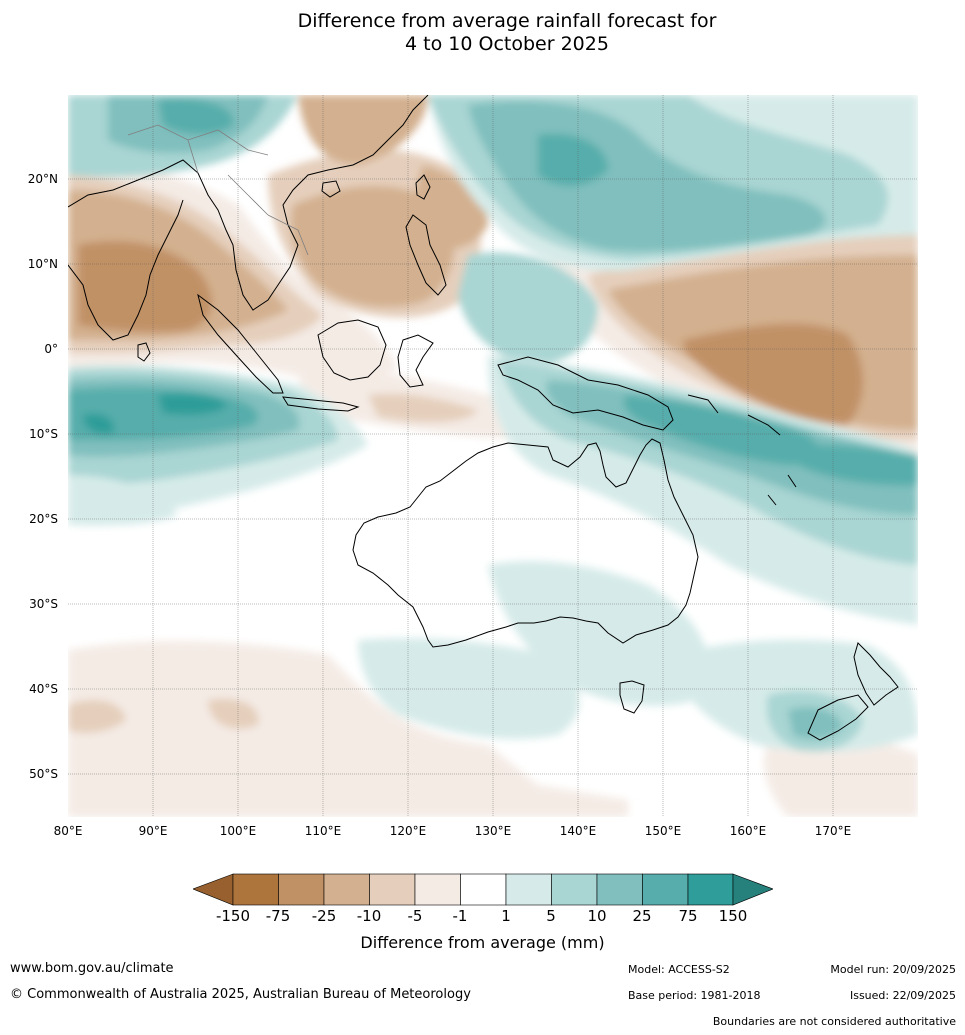 This screenshot has height=1035, width=965. What do you see at coordinates (408, 831) in the screenshot?
I see `lon-label-120e: 120°E` at bounding box center [408, 831].